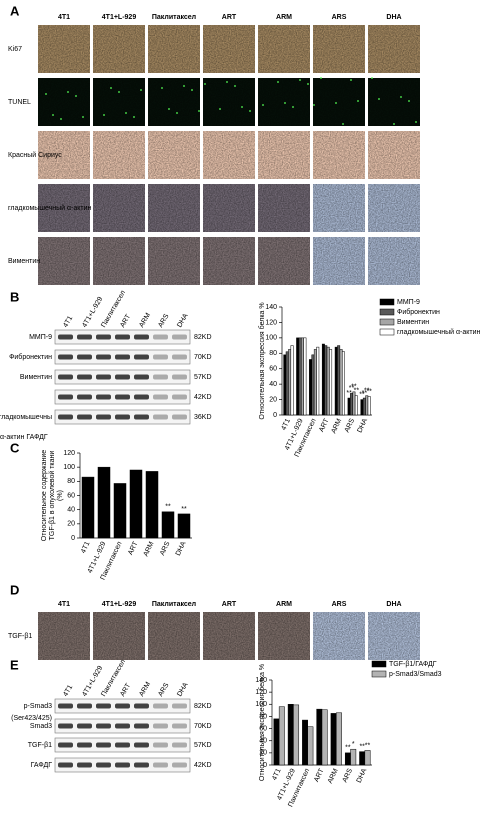 The height and width of the screenshot is (814, 483). Describe the element at coordinates (362, 775) in the screenshot. I see `x-tick-label: DHA` at that location.